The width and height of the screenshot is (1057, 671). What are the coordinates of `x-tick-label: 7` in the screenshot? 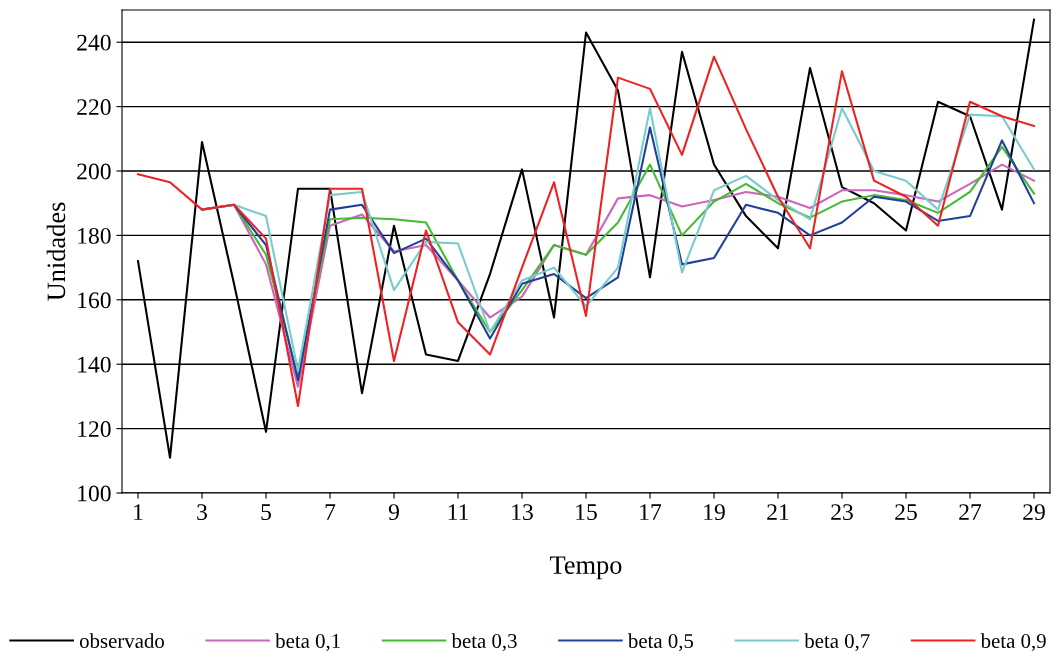 It's located at (330, 512).